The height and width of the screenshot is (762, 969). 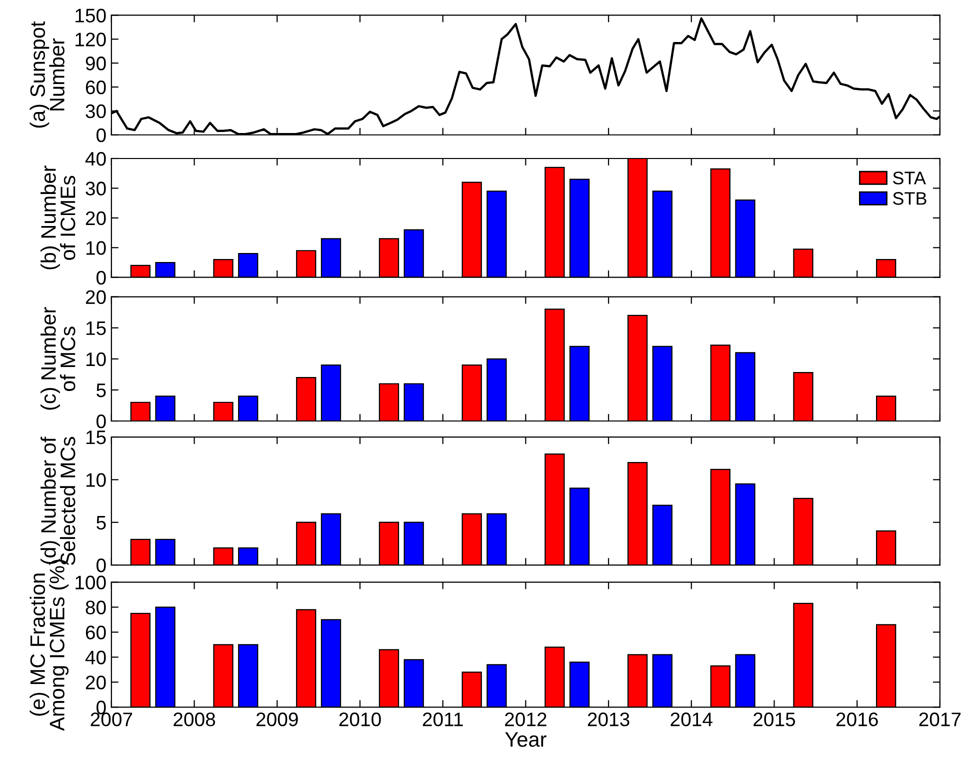 I want to click on y-tick-label: 90, so click(x=96, y=63).